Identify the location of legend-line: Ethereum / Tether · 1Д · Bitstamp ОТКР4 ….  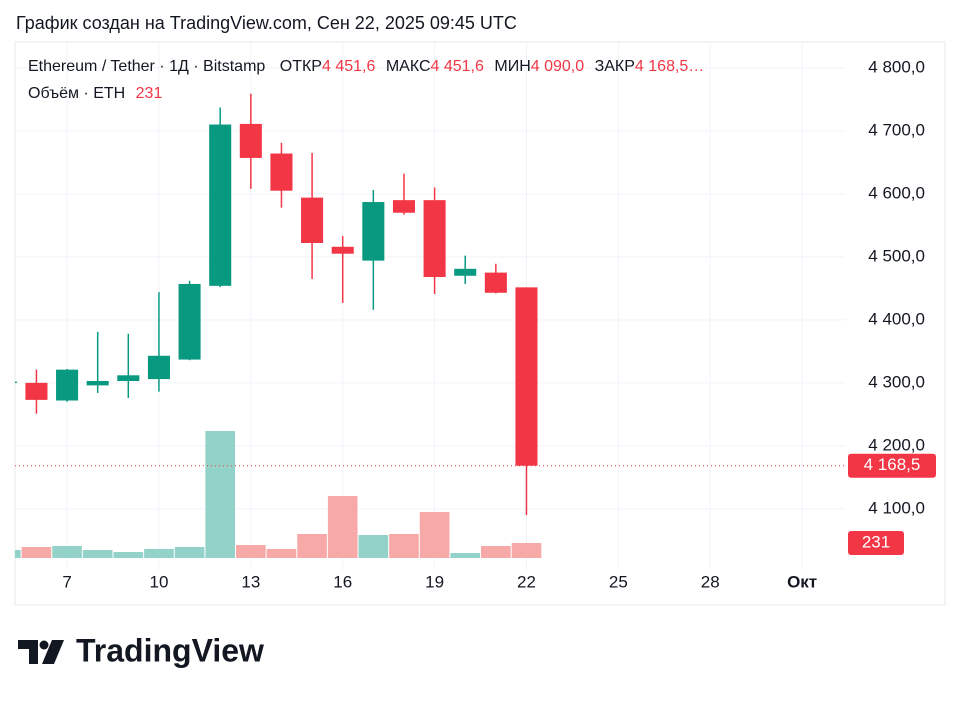
(366, 66).